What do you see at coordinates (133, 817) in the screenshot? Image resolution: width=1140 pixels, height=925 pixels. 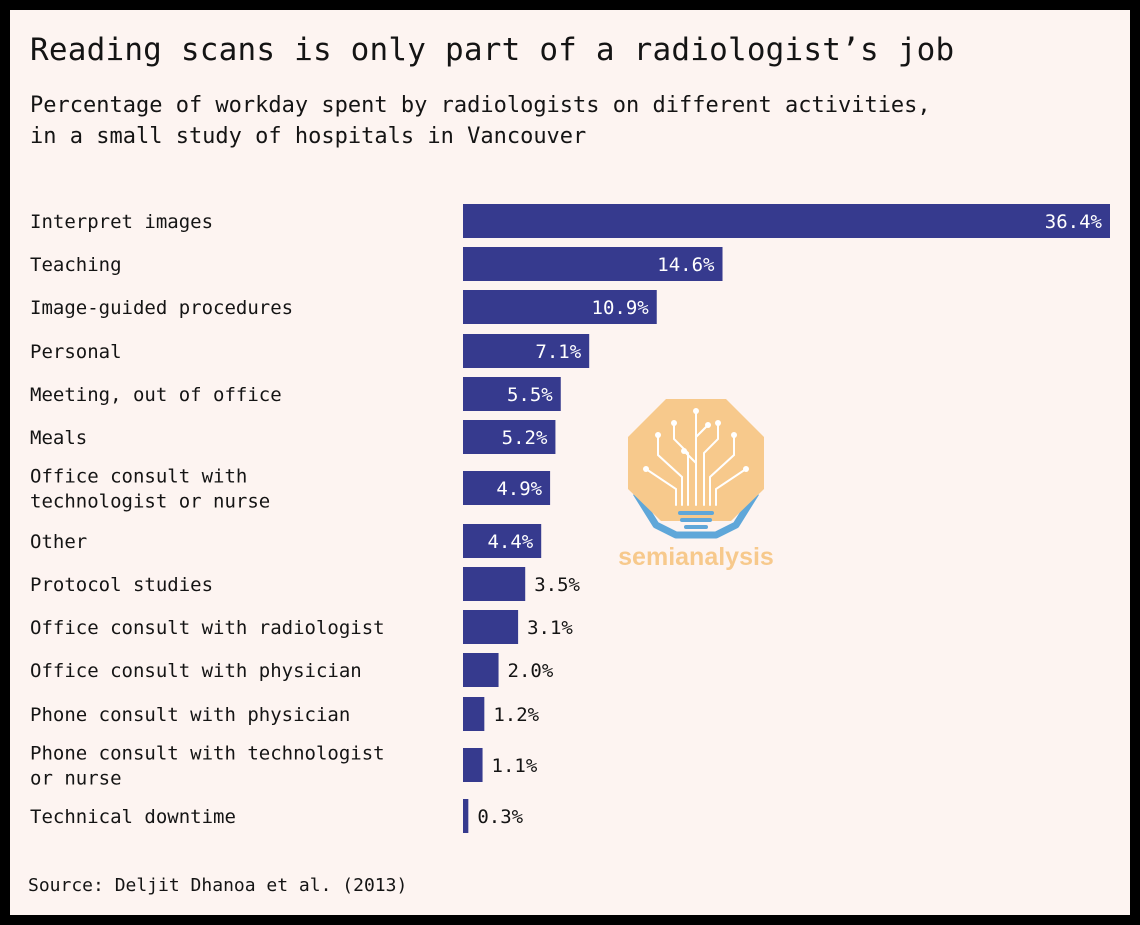 I see `category-label-13: Technical downtime` at bounding box center [133, 817].